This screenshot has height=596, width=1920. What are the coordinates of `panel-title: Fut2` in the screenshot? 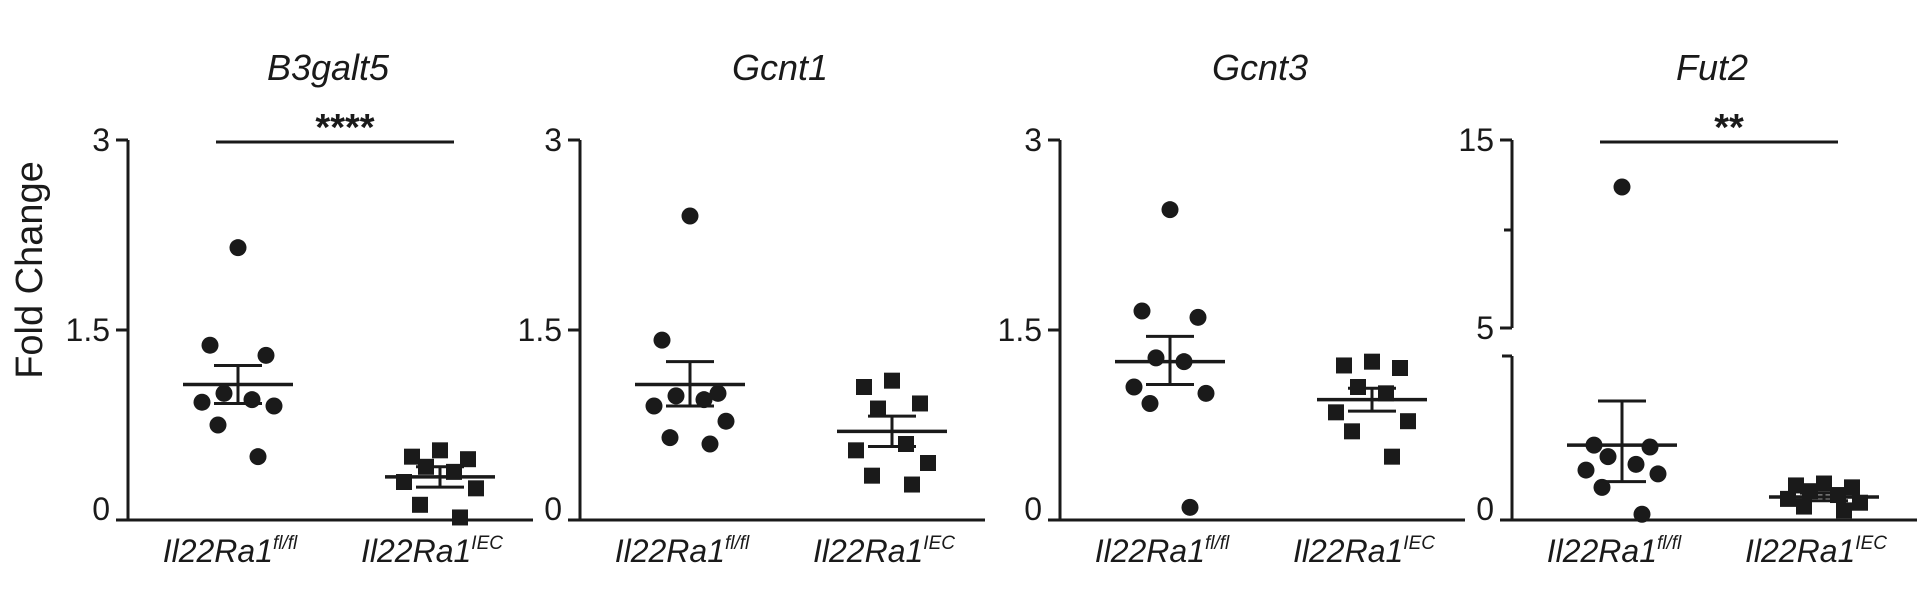 It's located at (1712, 67).